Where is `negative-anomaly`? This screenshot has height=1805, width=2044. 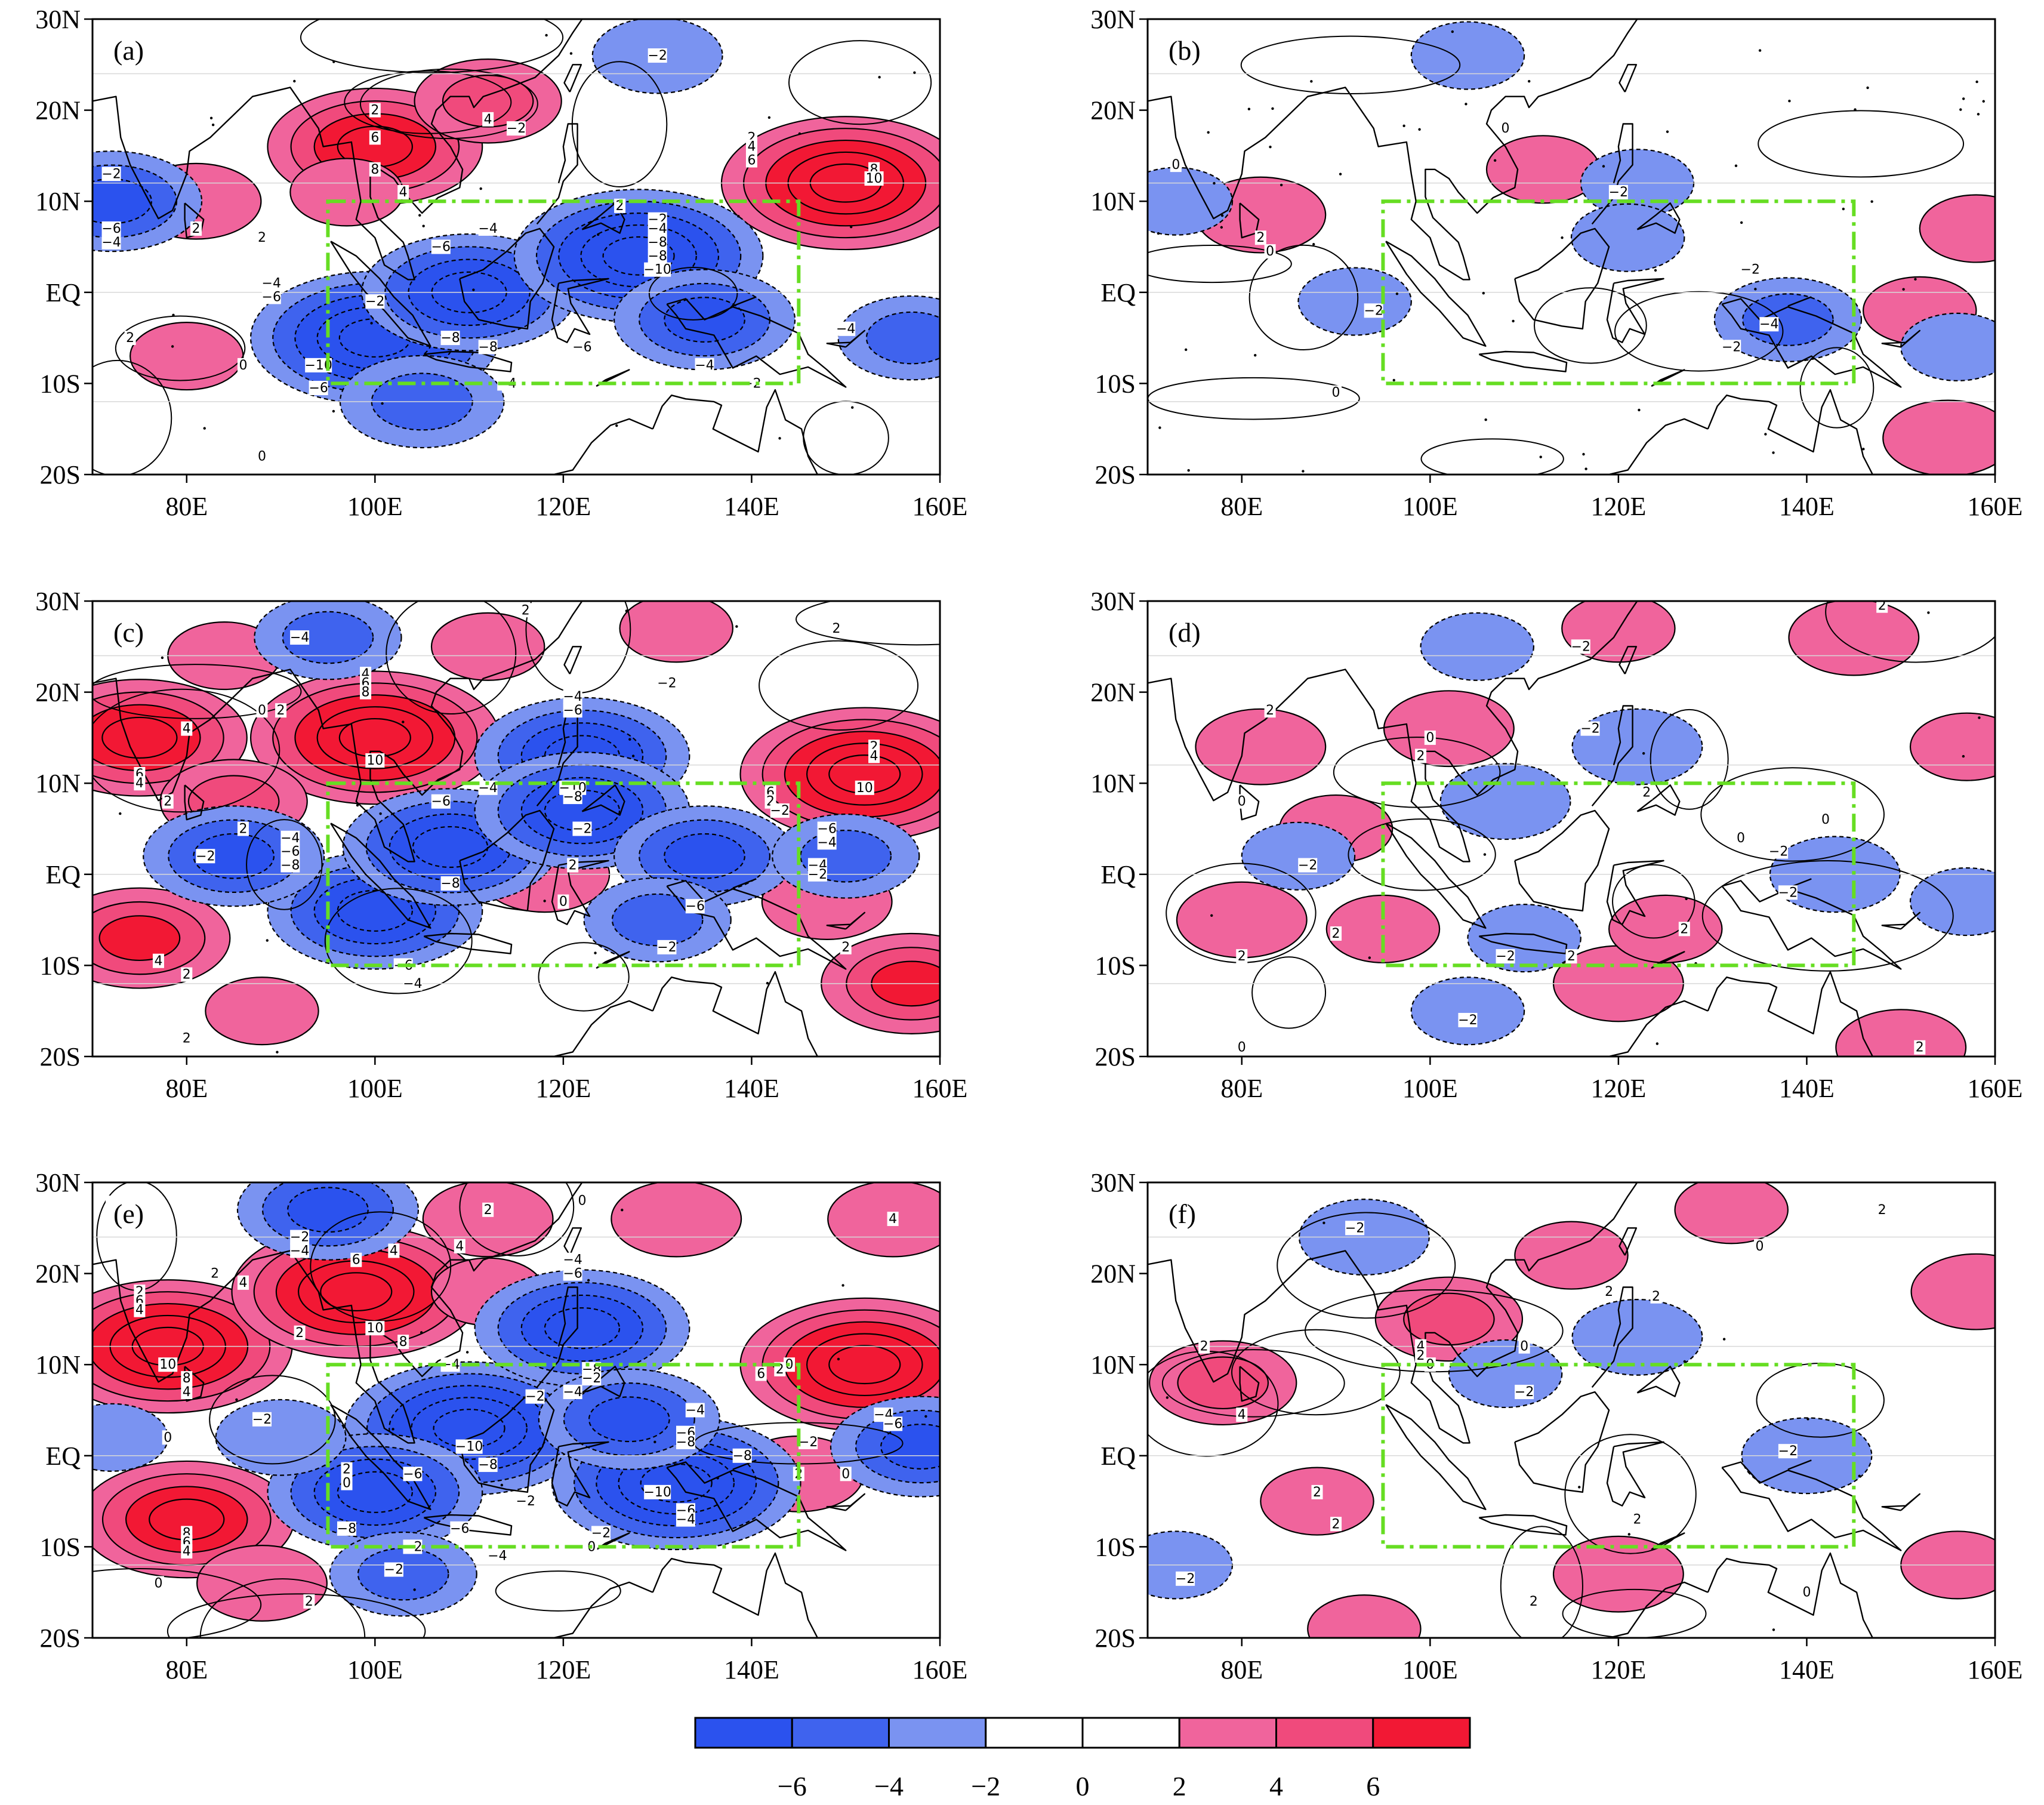
negative-anomaly is located at coordinates (1788, 319).